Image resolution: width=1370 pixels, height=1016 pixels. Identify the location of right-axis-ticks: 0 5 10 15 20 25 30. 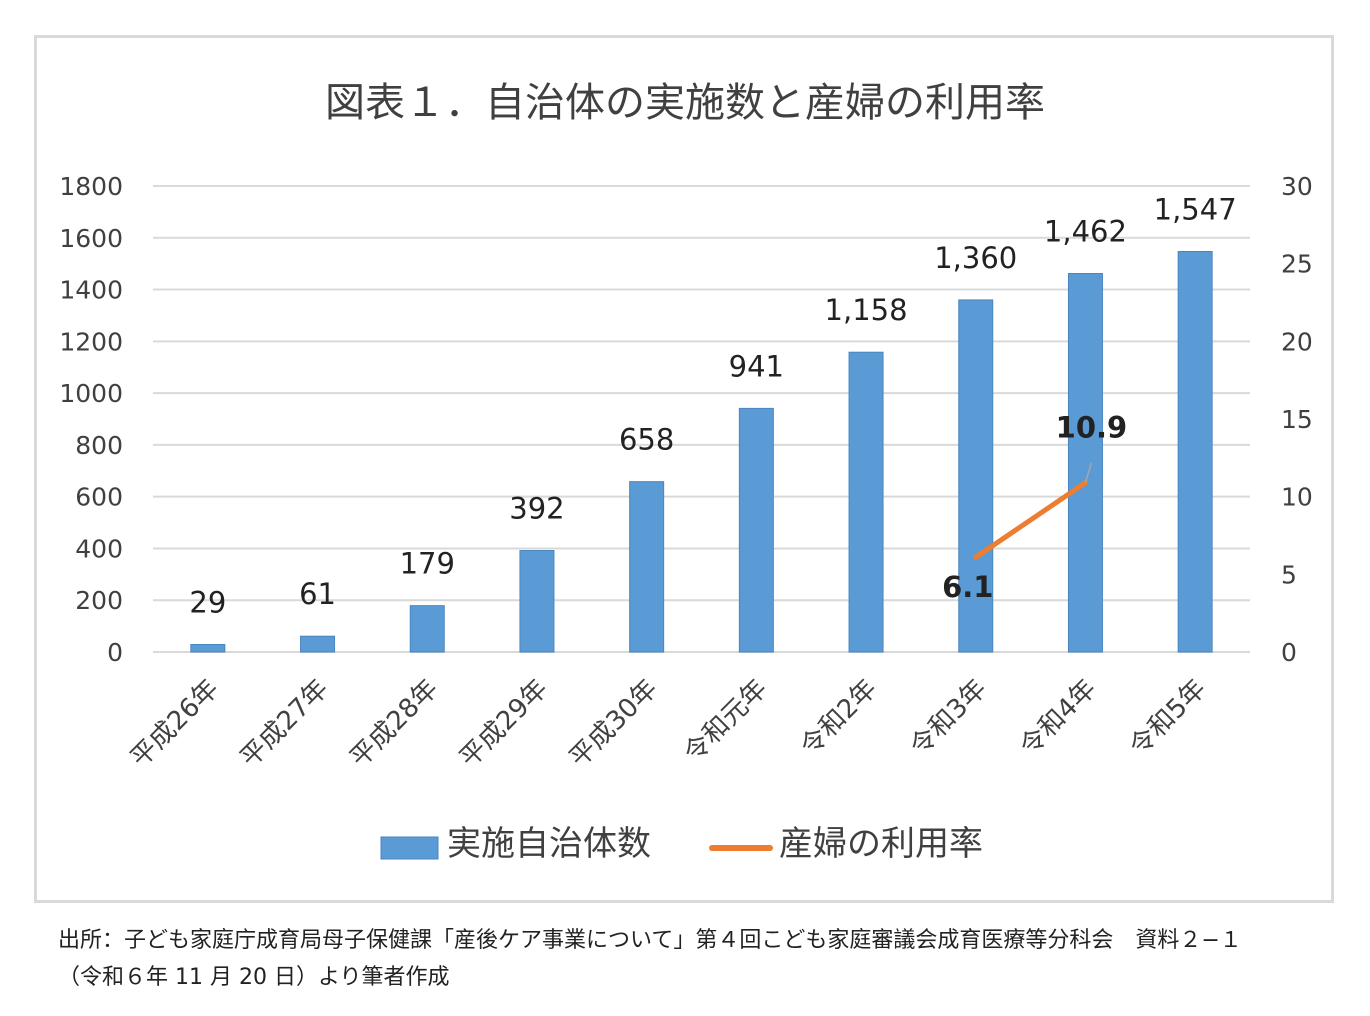
(1297, 419).